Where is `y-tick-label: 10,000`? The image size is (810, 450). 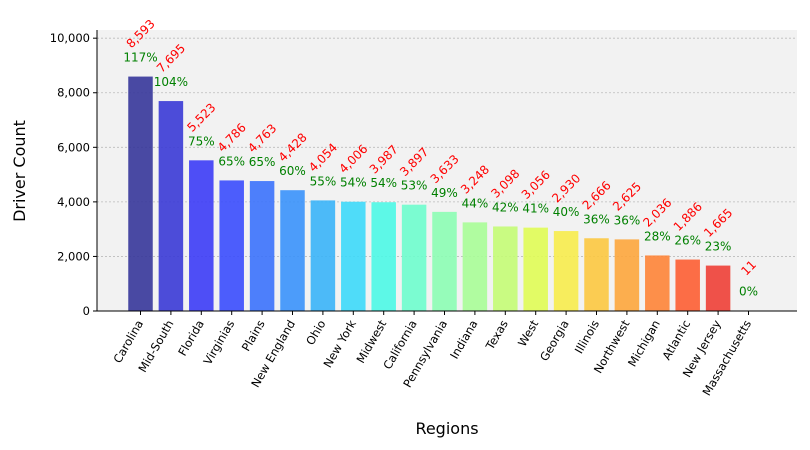
y-tick-label: 10,000 is located at coordinates (70, 38).